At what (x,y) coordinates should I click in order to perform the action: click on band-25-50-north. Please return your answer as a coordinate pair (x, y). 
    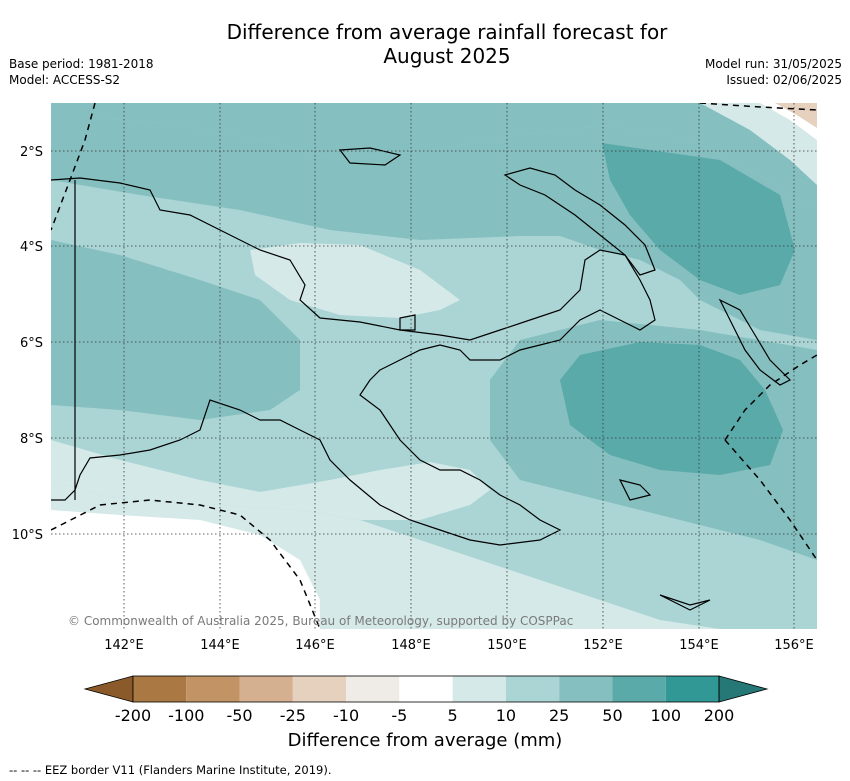
    Looking at the image, I should click on (434, 156).